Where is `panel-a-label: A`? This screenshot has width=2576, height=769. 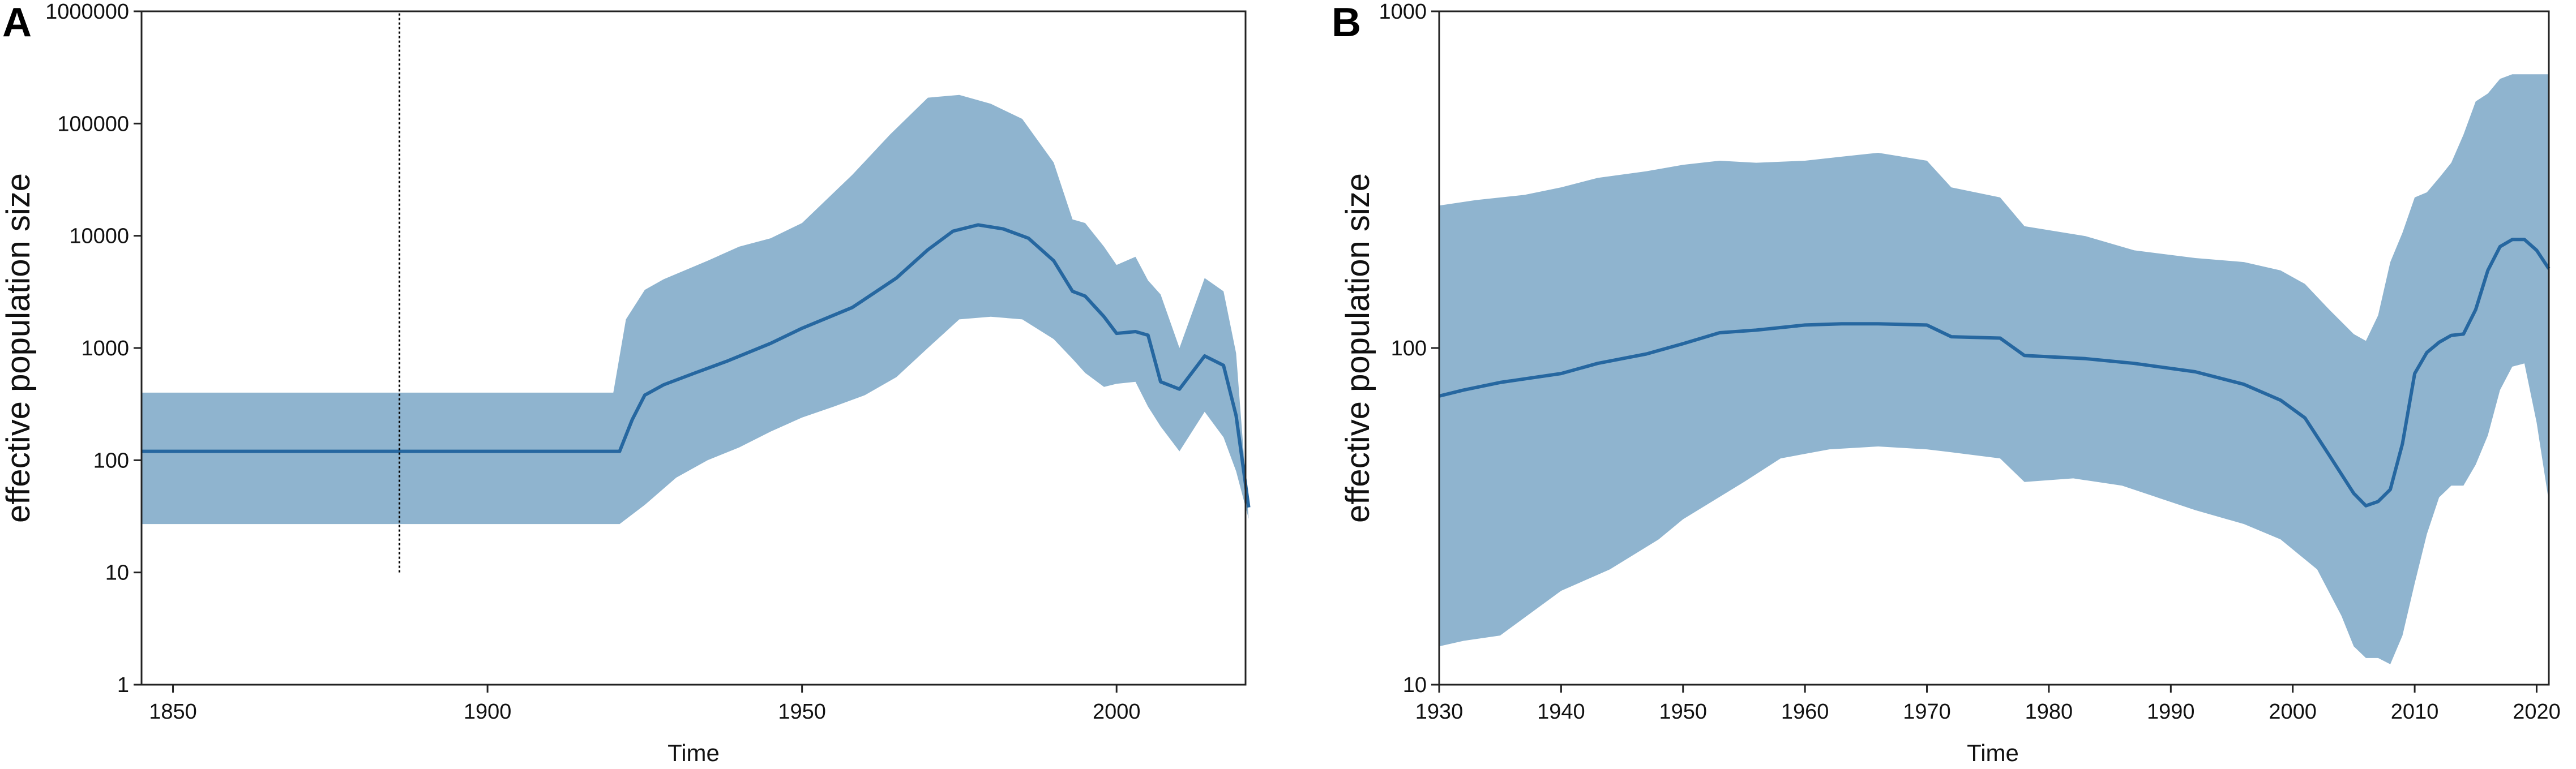 panel-a-label: A is located at coordinates (17, 23).